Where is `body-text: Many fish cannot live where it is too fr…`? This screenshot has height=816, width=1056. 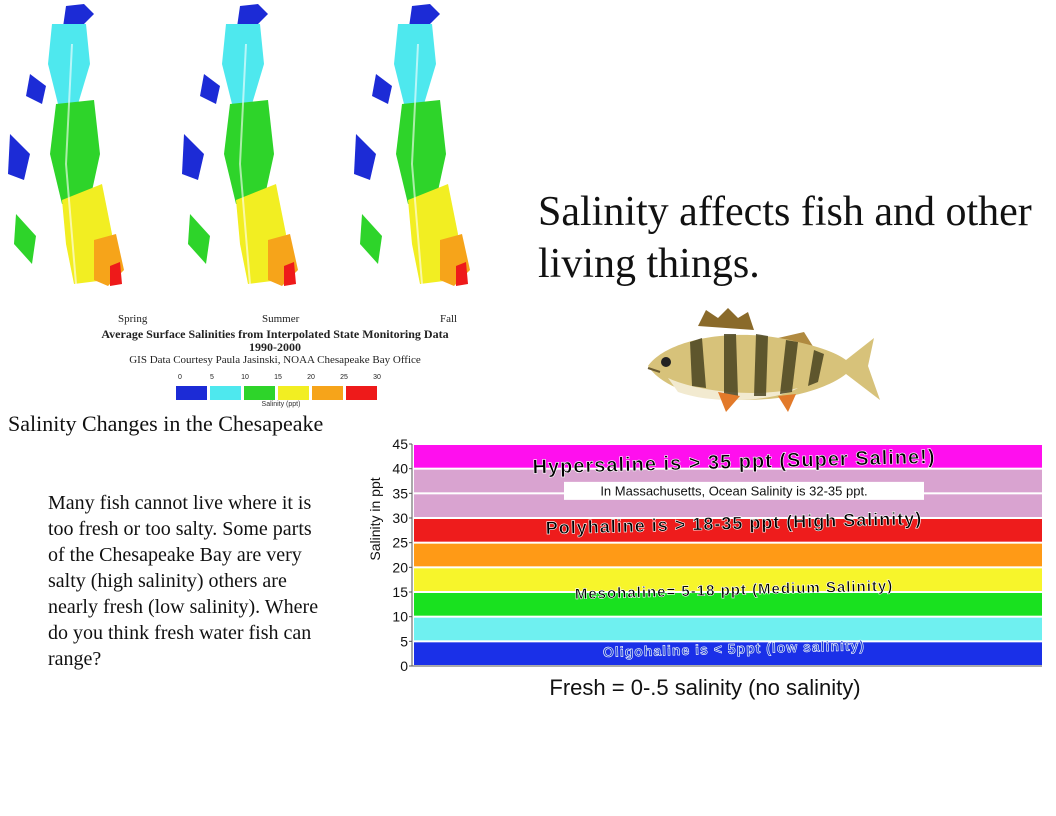
body-text: Many fish cannot live where it is too fr… is located at coordinates (183, 581).